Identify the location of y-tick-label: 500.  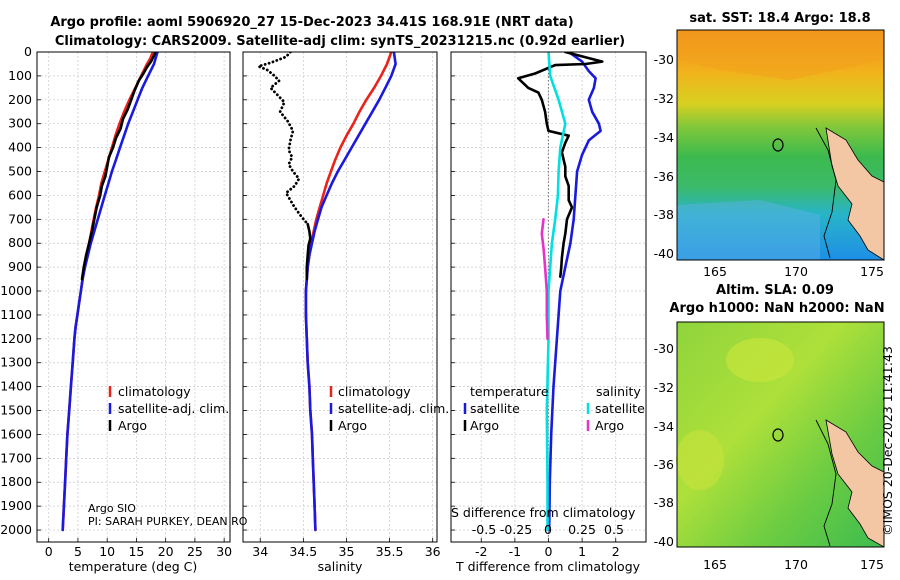
(20, 171).